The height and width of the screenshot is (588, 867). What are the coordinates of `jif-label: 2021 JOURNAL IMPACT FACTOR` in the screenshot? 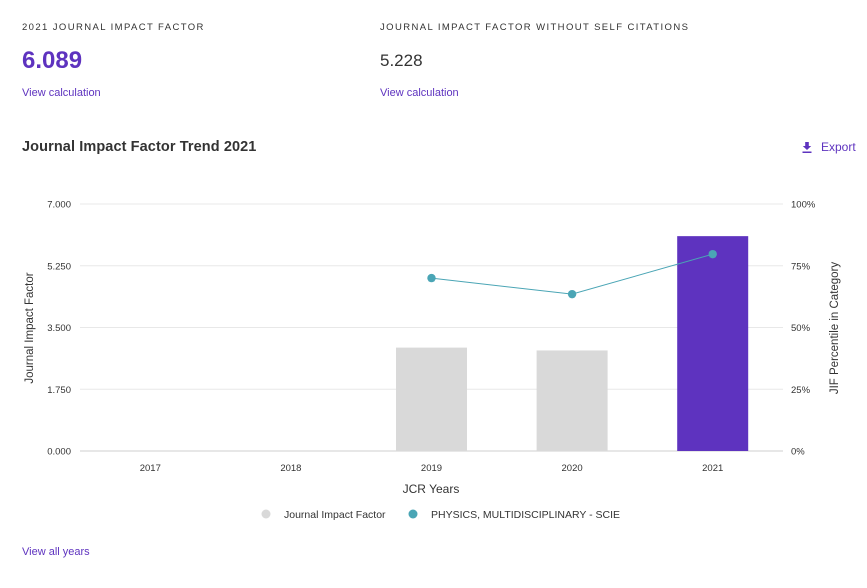 It's located at (113, 27).